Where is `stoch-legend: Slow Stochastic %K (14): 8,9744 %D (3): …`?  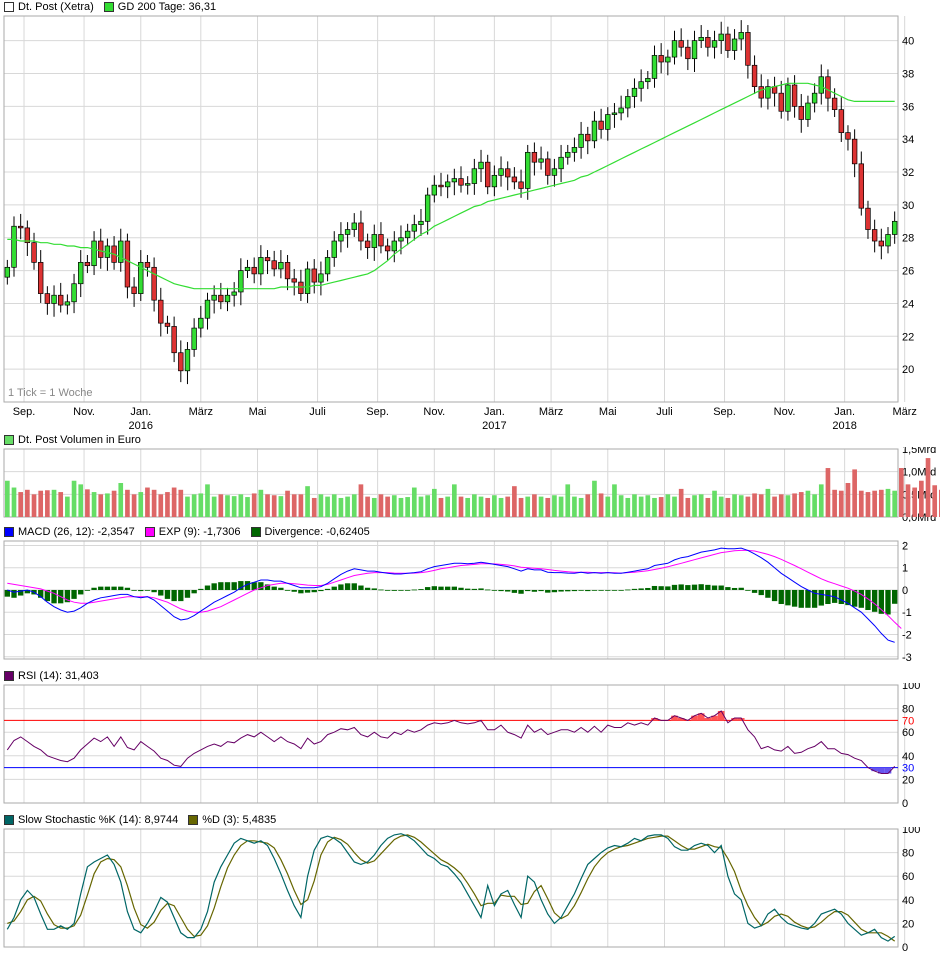
stoch-legend: Slow Stochastic %K (14): 8,9744 %D (3): … is located at coordinates (140, 820).